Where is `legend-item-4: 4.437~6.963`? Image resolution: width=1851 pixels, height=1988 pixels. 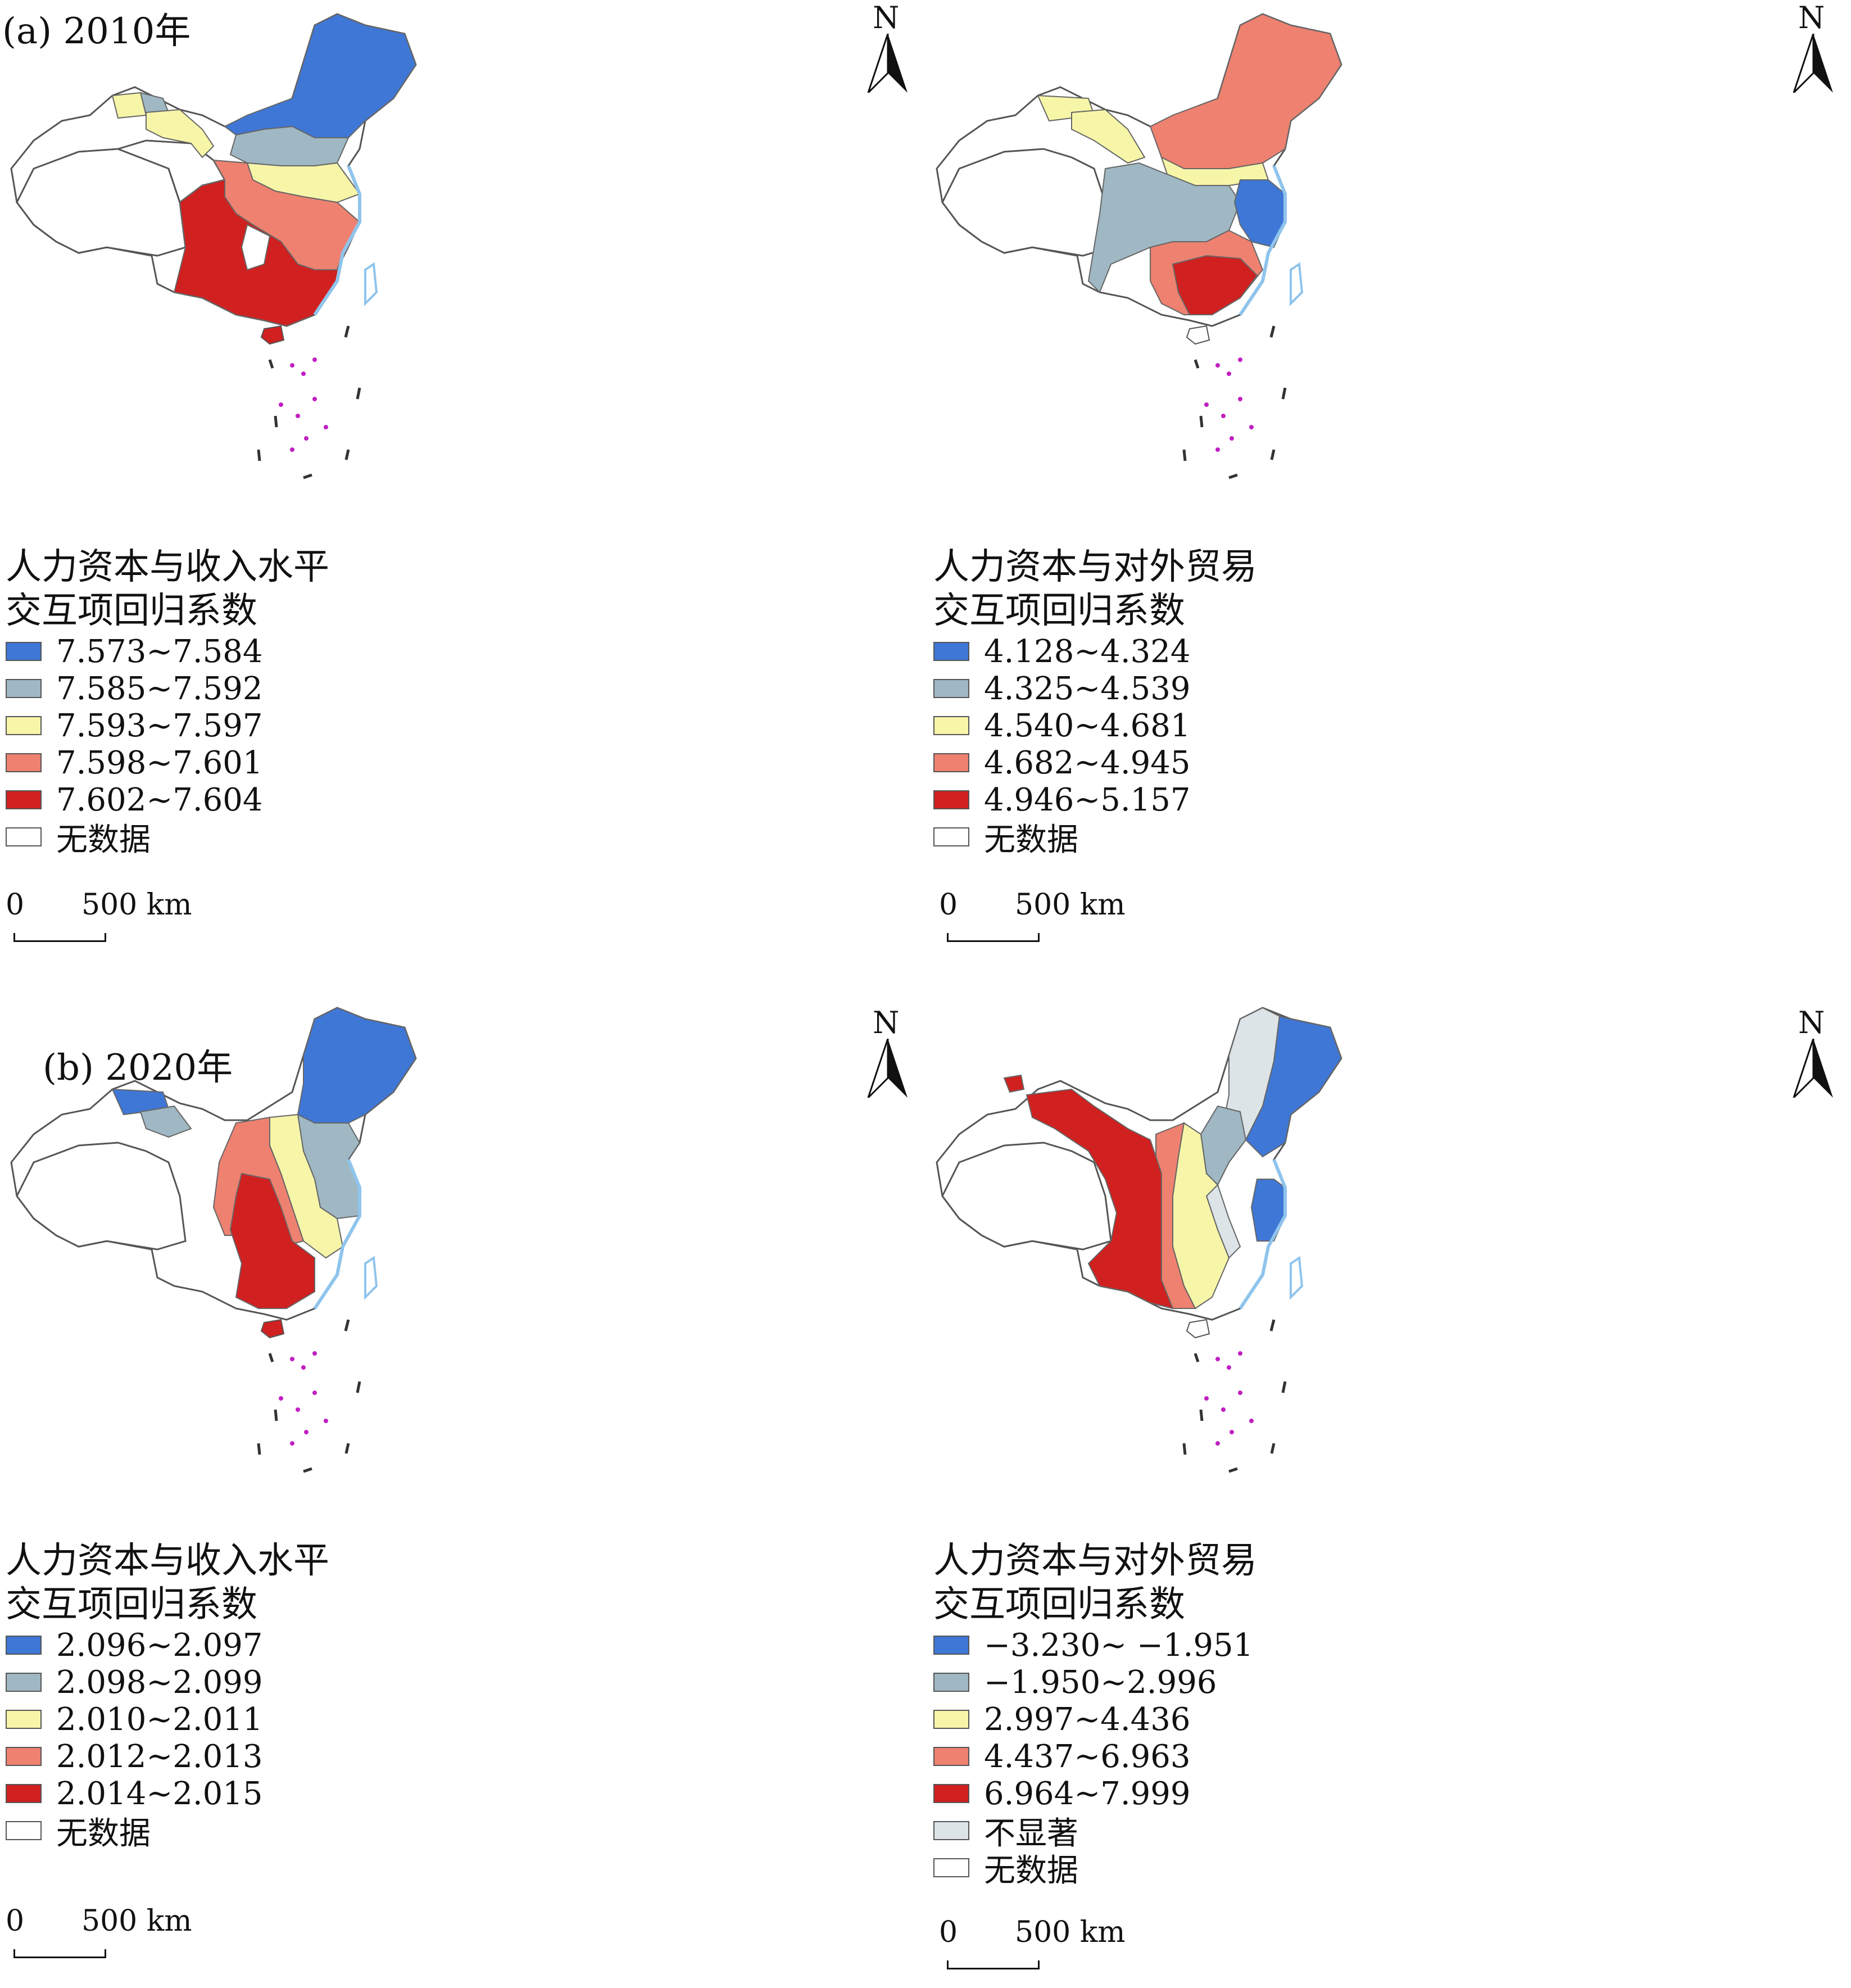
legend-item-4: 4.437~6.963 is located at coordinates (1095, 1757).